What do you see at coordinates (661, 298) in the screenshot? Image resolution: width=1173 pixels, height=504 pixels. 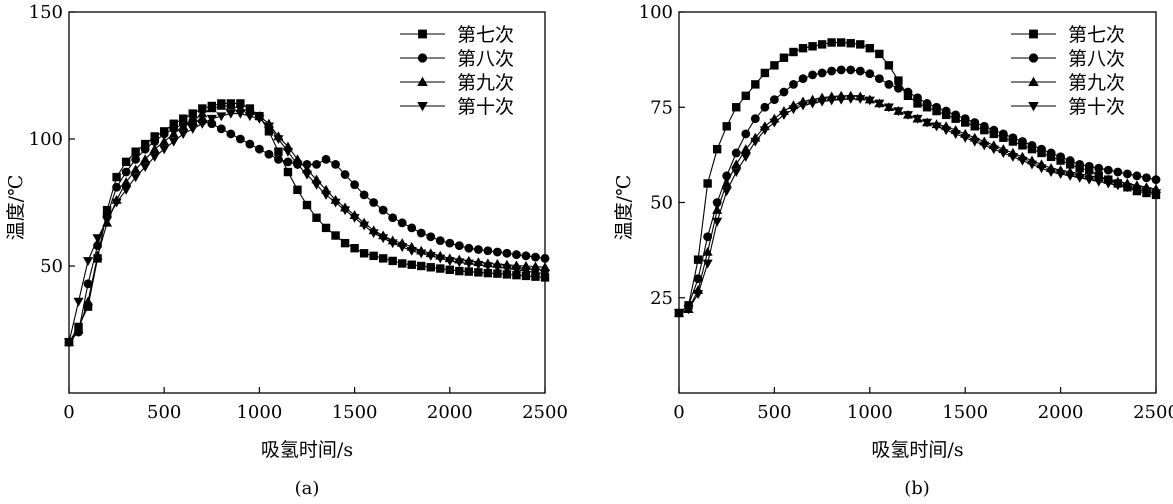 I see `y-tick-label: 25` at bounding box center [661, 298].